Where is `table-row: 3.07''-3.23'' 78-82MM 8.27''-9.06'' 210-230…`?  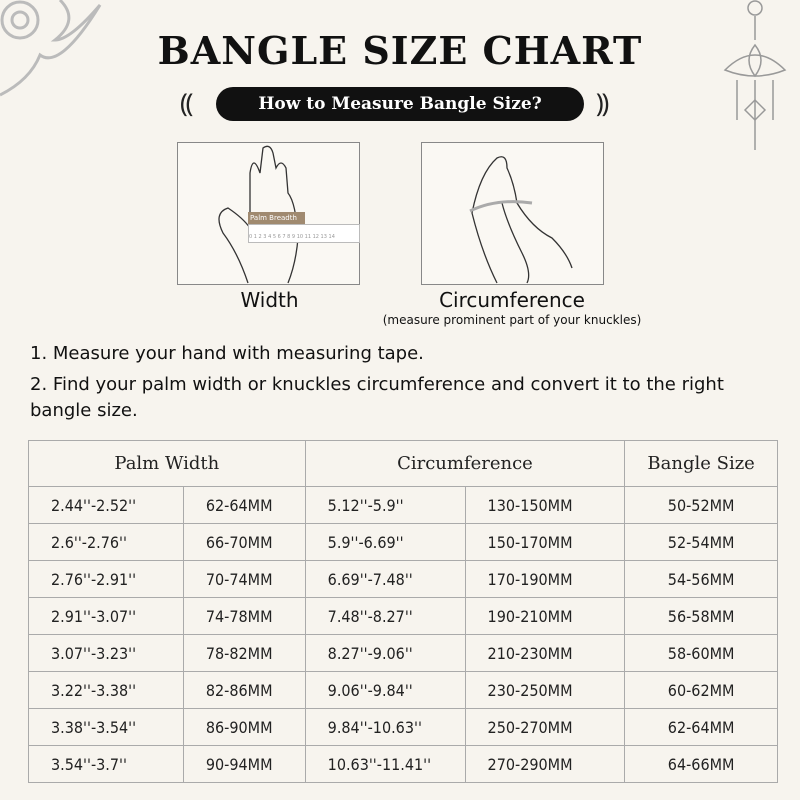
table-row: 3.07''-3.23'' 78-82MM 8.27''-9.06'' 210-230… is located at coordinates (403, 653).